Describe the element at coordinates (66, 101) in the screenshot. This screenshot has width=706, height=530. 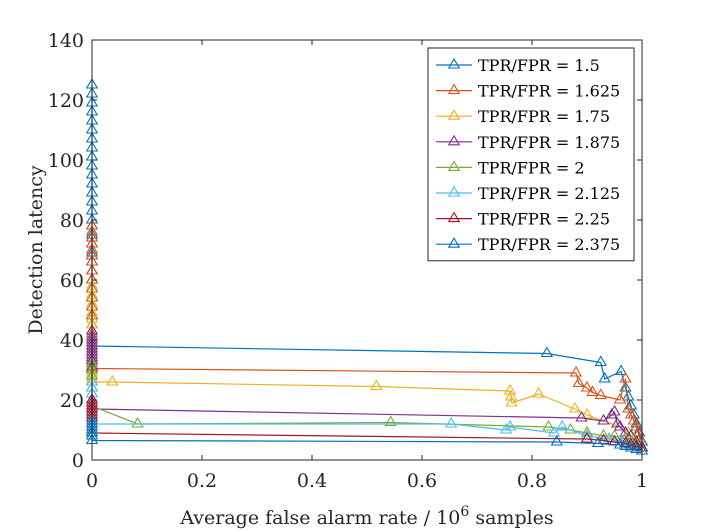
I see `y-tick-label: 120` at that location.